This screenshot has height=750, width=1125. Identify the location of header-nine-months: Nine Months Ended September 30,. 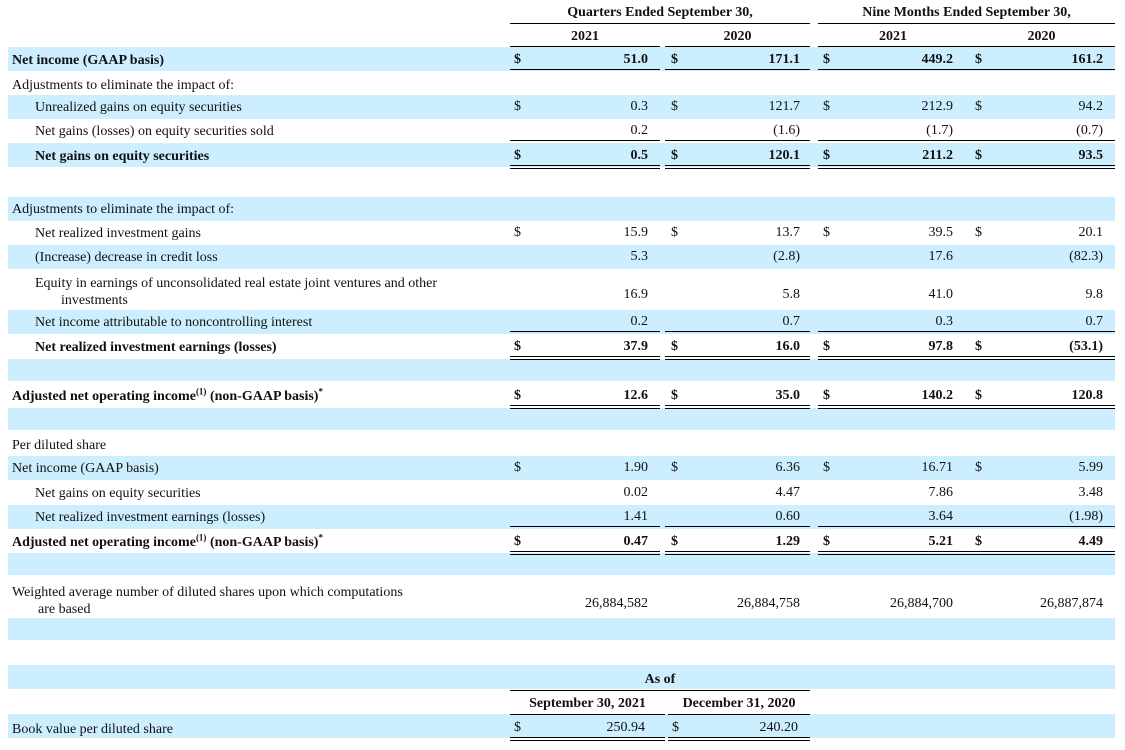
(966, 12).